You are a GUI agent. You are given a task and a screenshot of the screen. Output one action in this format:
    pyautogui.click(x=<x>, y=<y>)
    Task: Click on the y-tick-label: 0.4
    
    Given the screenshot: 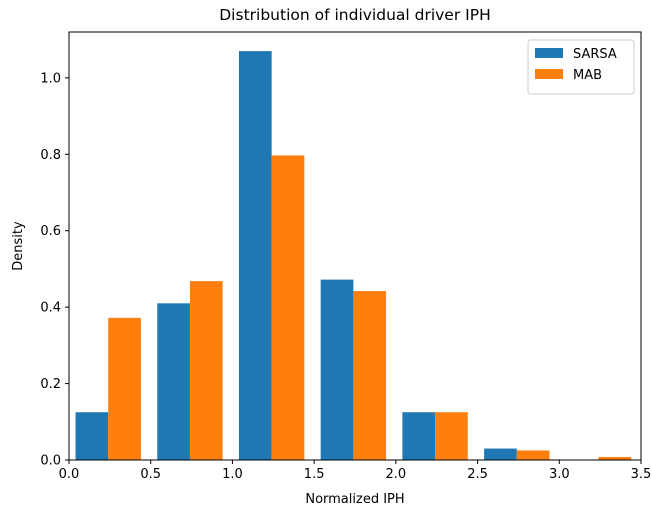 What is the action you would take?
    pyautogui.click(x=50, y=308)
    